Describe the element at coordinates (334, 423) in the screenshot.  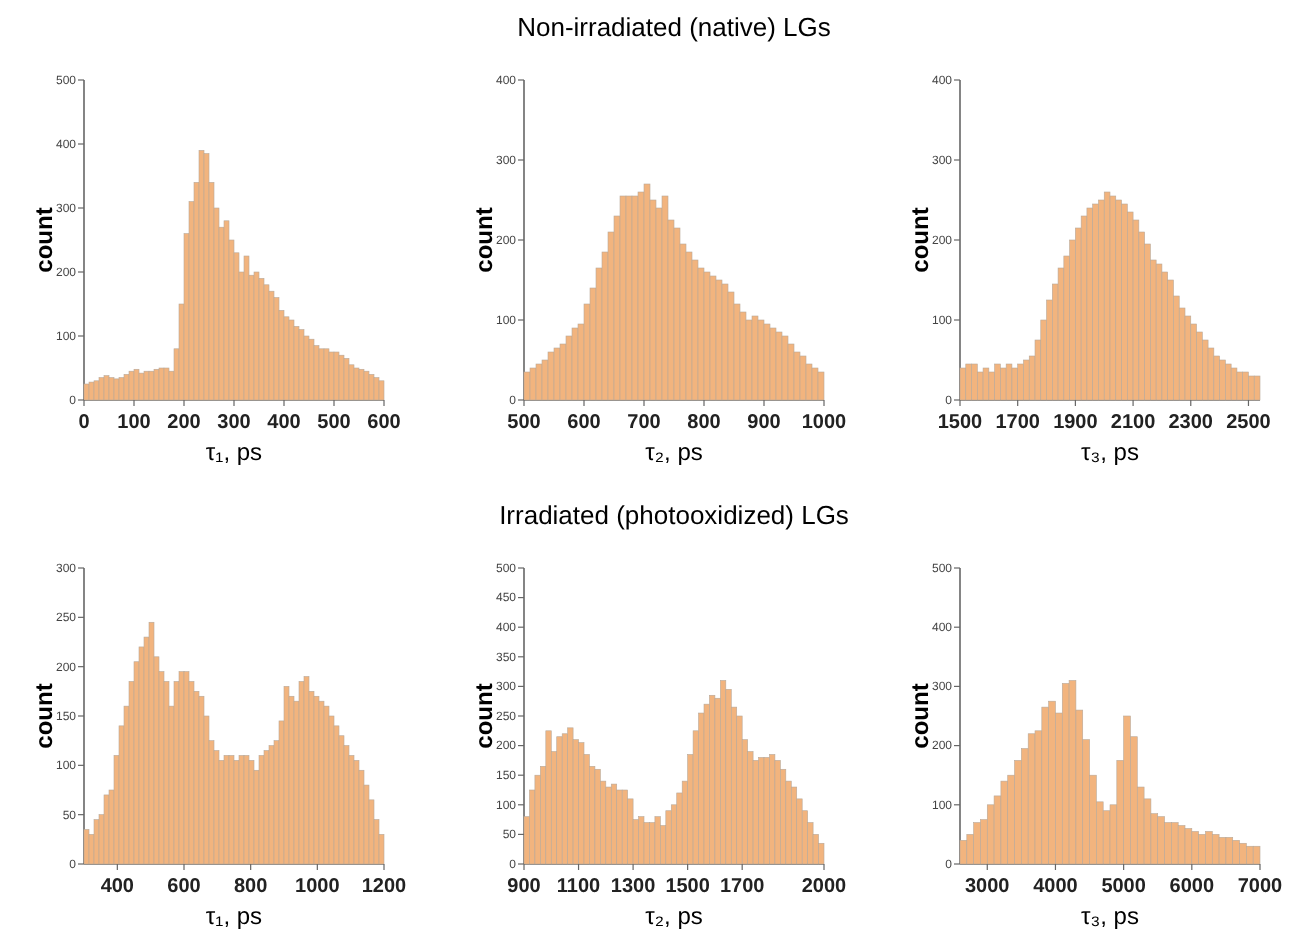
I see `x-tick-label: 500` at that location.